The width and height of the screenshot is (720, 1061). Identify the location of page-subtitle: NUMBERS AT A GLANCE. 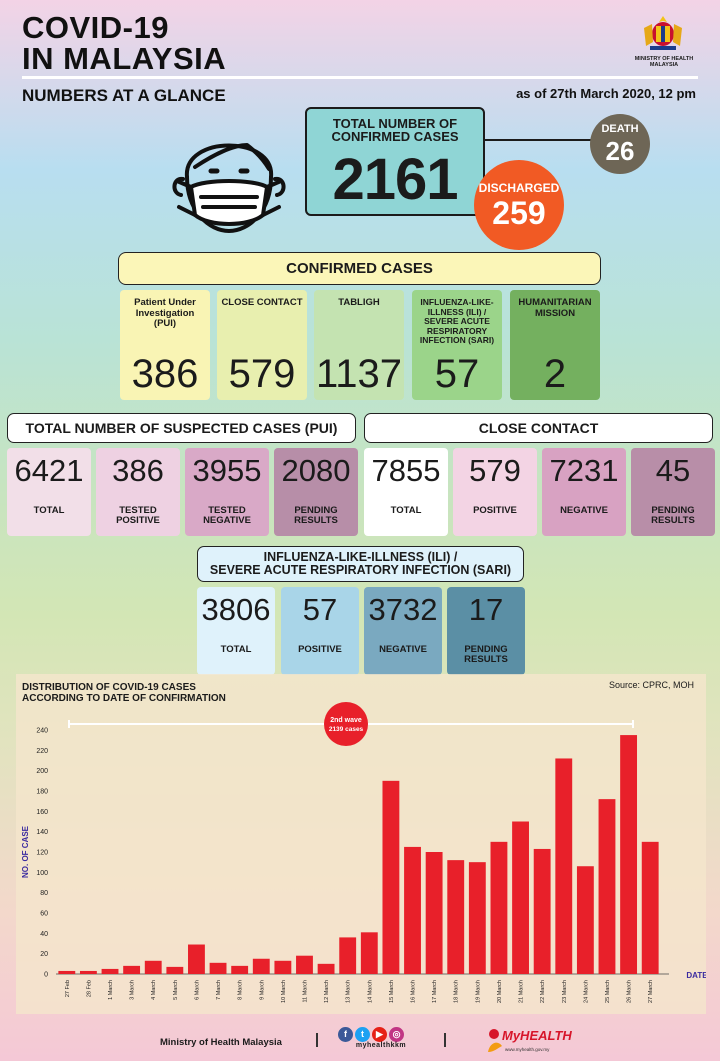
(124, 95).